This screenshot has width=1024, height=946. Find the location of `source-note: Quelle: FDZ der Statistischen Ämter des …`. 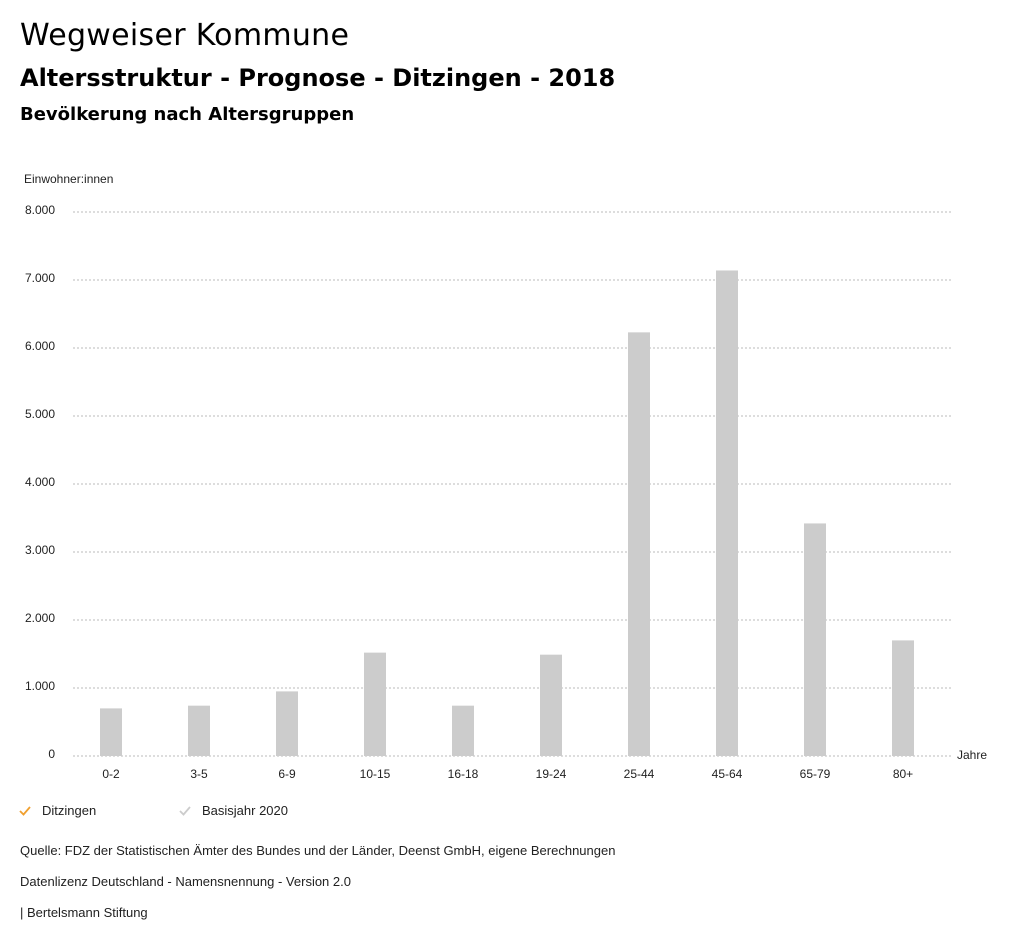

source-note: Quelle: FDZ der Statistischen Ämter des … is located at coordinates (318, 850).